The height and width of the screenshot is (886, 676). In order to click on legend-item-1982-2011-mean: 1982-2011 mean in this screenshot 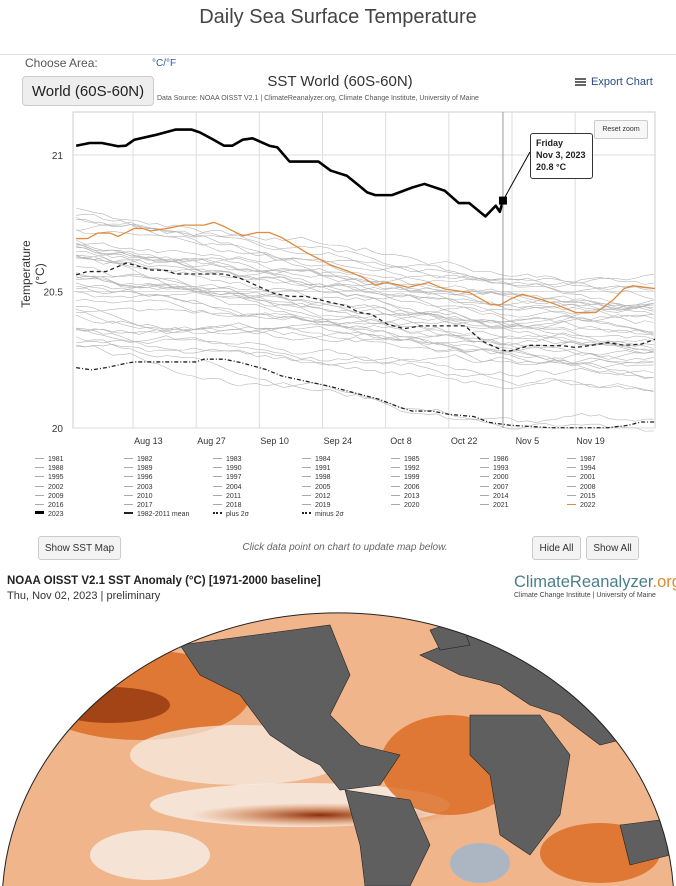, I will do `click(156, 514)`.